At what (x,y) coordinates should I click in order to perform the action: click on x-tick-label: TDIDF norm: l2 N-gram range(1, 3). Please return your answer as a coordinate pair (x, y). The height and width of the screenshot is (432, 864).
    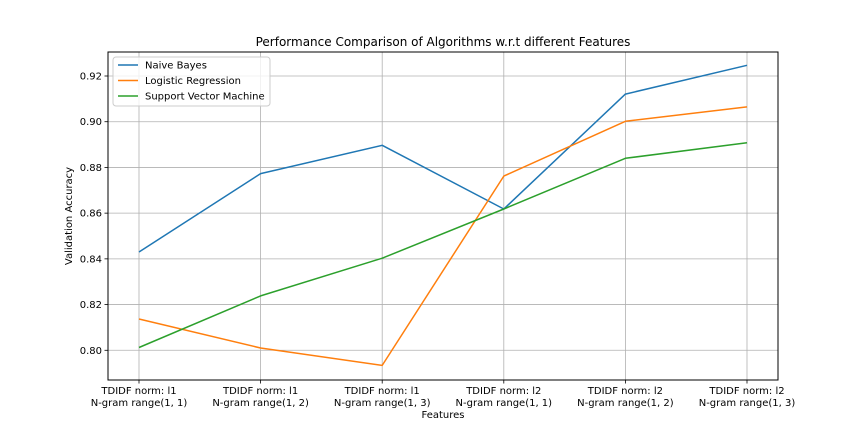
    Looking at the image, I should click on (747, 397).